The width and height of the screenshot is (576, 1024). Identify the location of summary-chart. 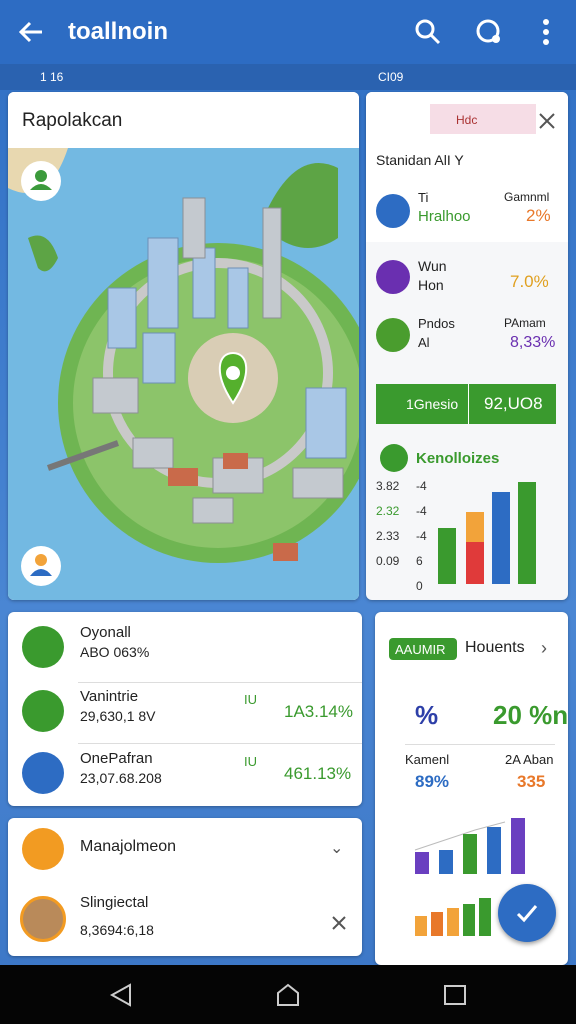
(469, 877).